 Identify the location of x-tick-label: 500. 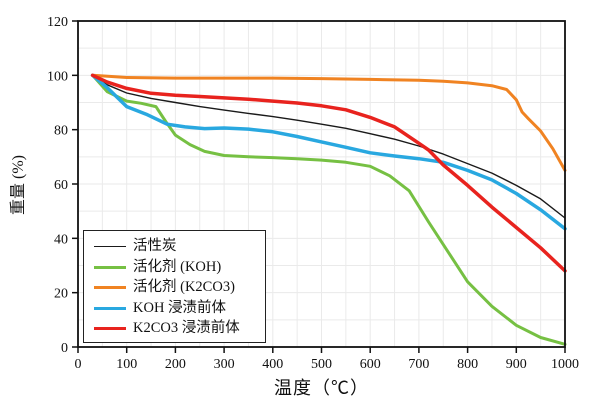
(321, 364).